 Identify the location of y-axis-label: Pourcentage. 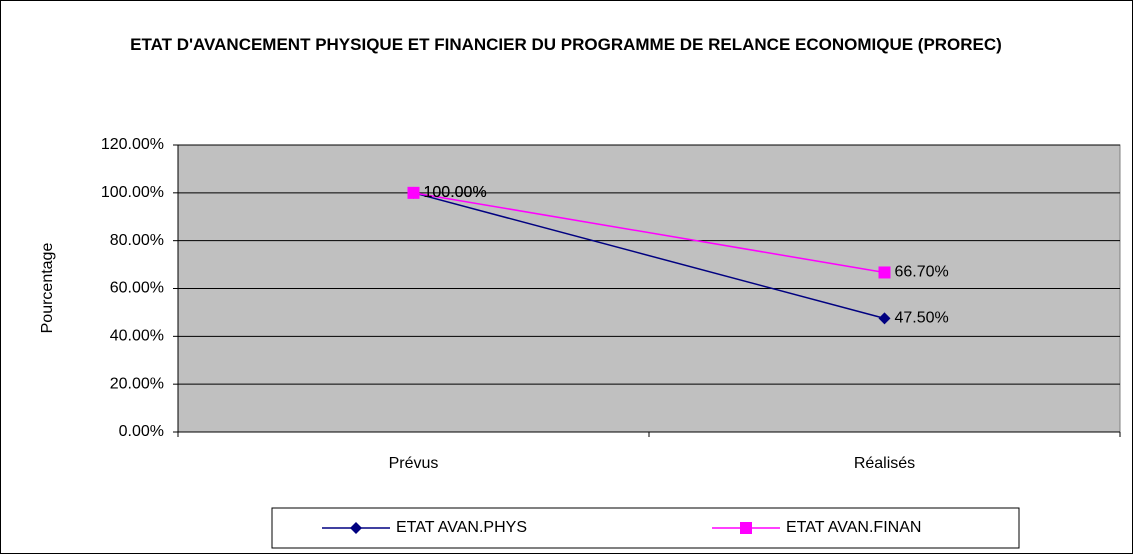
(47, 288).